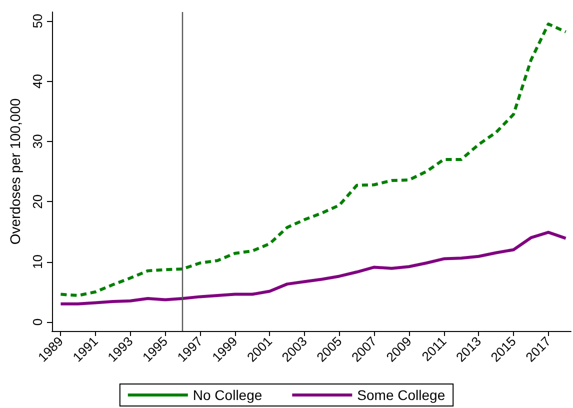 Image resolution: width=573 pixels, height=408 pixels. Describe the element at coordinates (37, 81) in the screenshot. I see `y-tick-label: 40` at that location.